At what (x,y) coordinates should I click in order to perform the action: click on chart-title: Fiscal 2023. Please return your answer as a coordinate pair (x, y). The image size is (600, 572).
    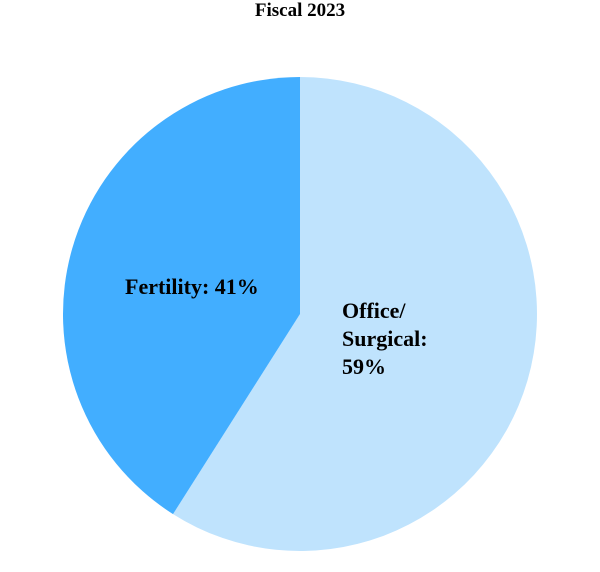
    Looking at the image, I should click on (300, 10).